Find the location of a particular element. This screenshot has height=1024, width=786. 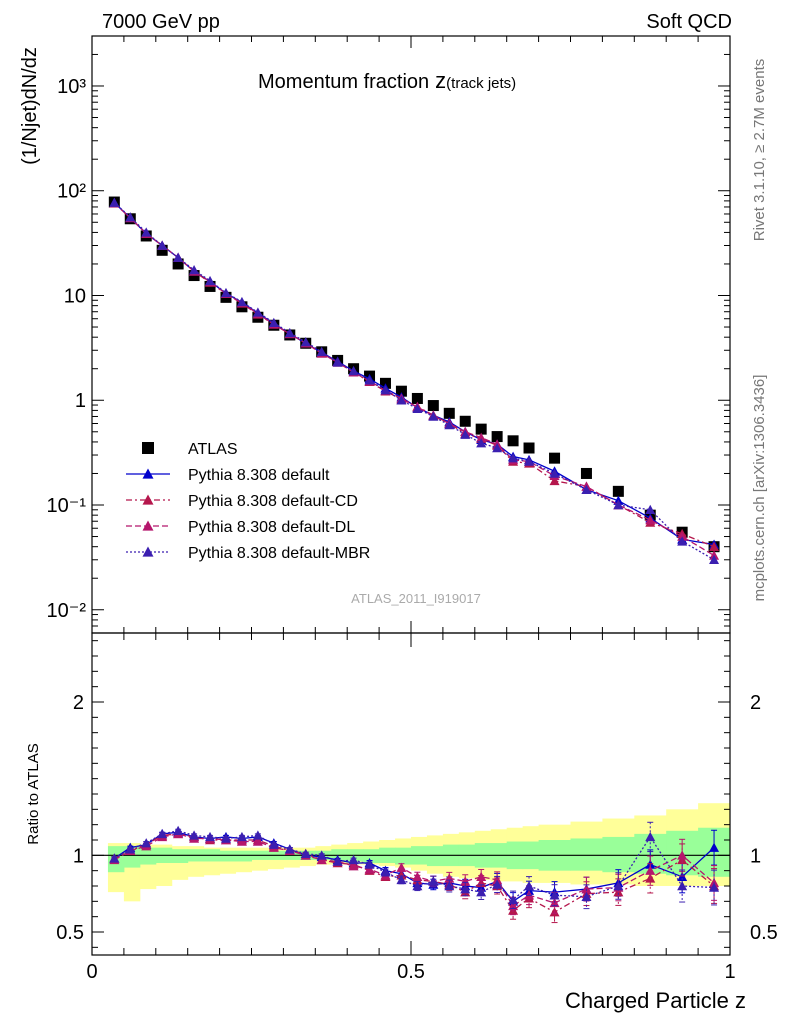

main-y-tick-label: 10 is located at coordinates (75, 296).